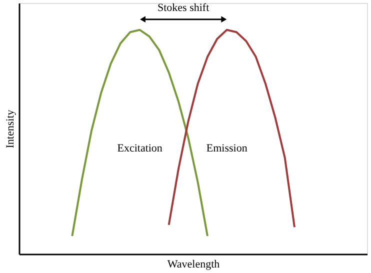 The image size is (371, 273). What do you see at coordinates (10, 128) in the screenshot?
I see `y-axis-title: Intensity` at bounding box center [10, 128].